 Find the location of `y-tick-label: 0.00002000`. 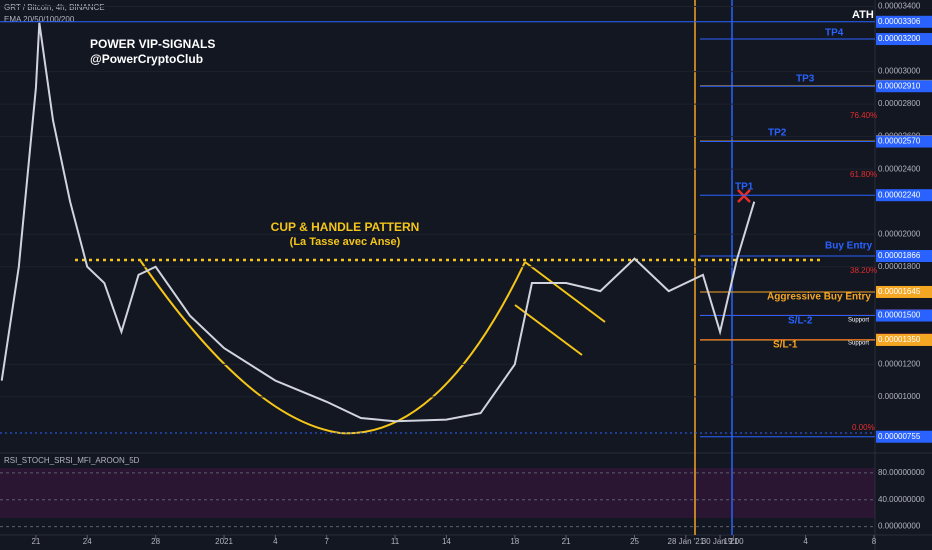

y-tick-label: 0.00002000 is located at coordinates (899, 233).